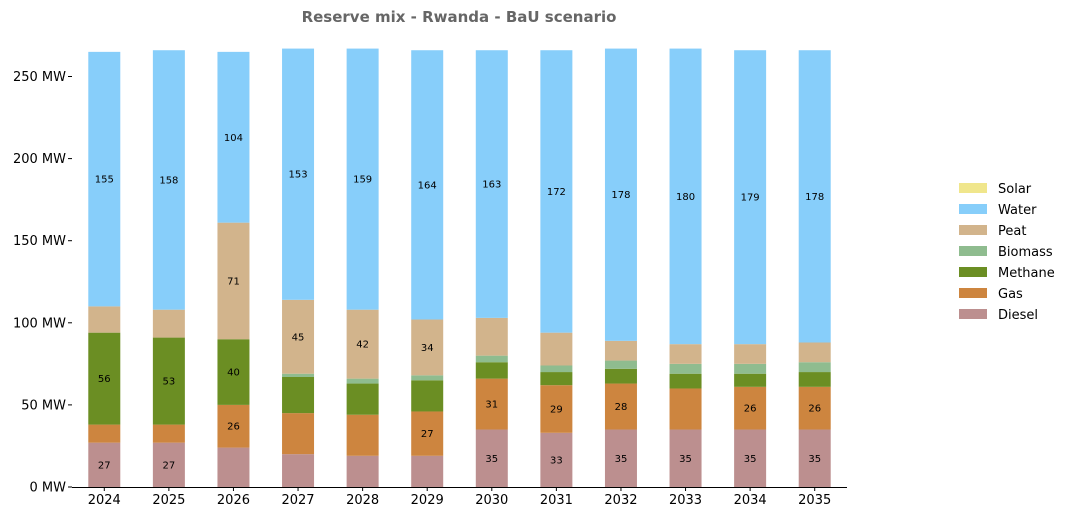  I want to click on chart-title: Reserve mix - Rwanda - BaU scenario, so click(459, 17).